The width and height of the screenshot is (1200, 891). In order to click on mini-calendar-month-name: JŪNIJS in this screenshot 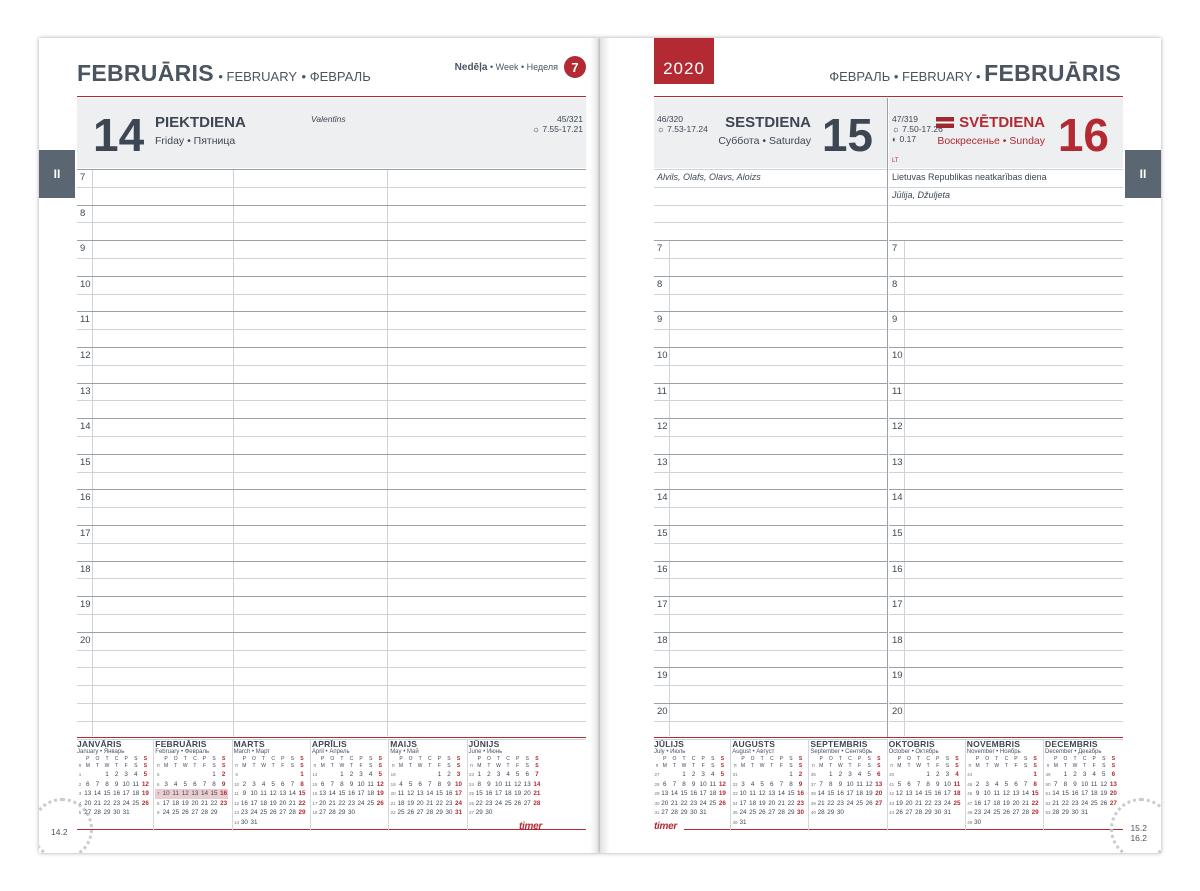, I will do `click(484, 744)`.